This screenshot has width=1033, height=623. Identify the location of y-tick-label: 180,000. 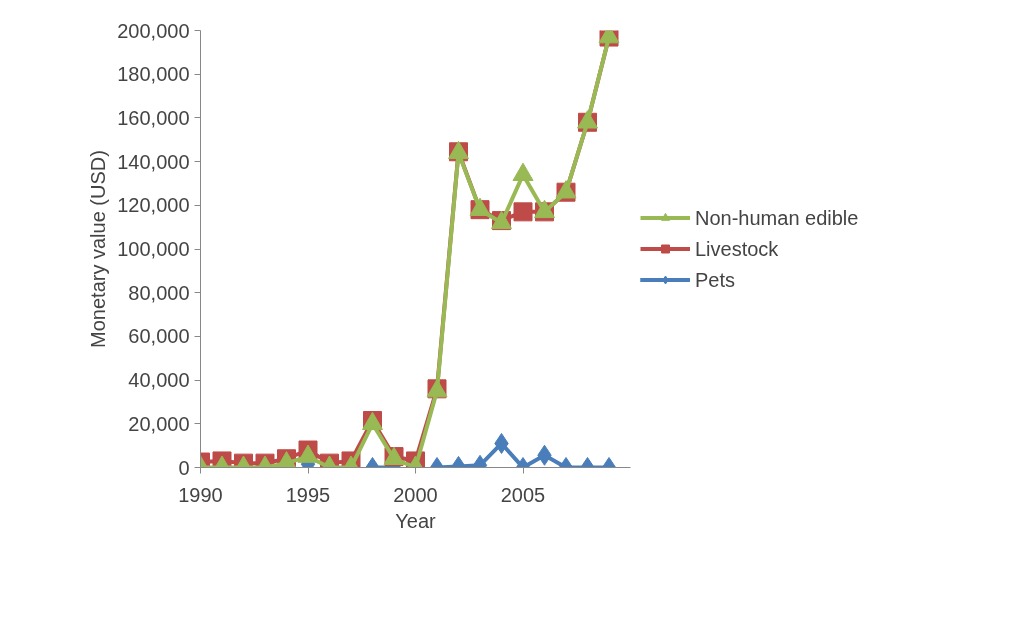
(153, 74).